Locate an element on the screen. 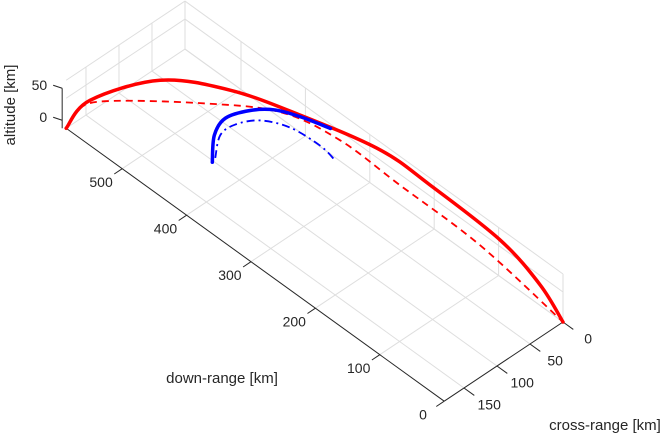 This screenshot has height=439, width=670. z-tick-label: 50 is located at coordinates (40, 85).